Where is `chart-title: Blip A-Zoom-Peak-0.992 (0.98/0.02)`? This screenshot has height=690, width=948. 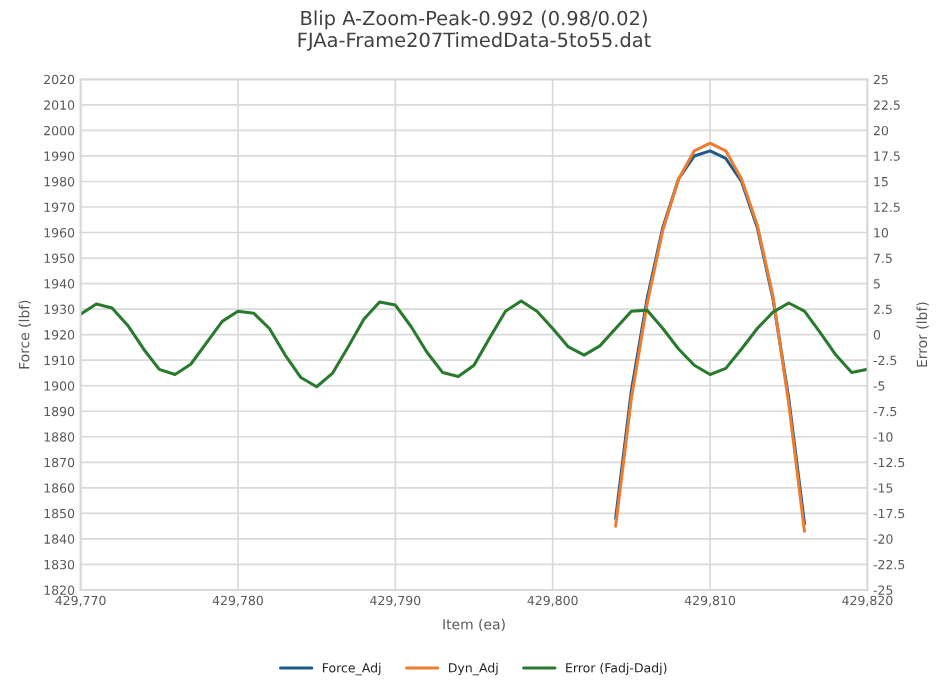 chart-title: Blip A-Zoom-Peak-0.992 (0.98/0.02) is located at coordinates (474, 20).